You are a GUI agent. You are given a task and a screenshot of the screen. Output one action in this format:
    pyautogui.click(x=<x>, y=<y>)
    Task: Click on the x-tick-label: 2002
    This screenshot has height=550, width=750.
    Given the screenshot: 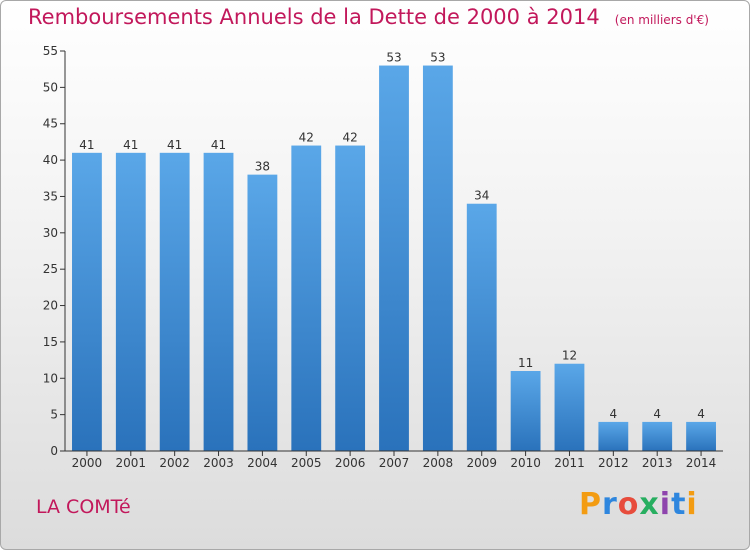 What is the action you would take?
    pyautogui.click(x=174, y=463)
    